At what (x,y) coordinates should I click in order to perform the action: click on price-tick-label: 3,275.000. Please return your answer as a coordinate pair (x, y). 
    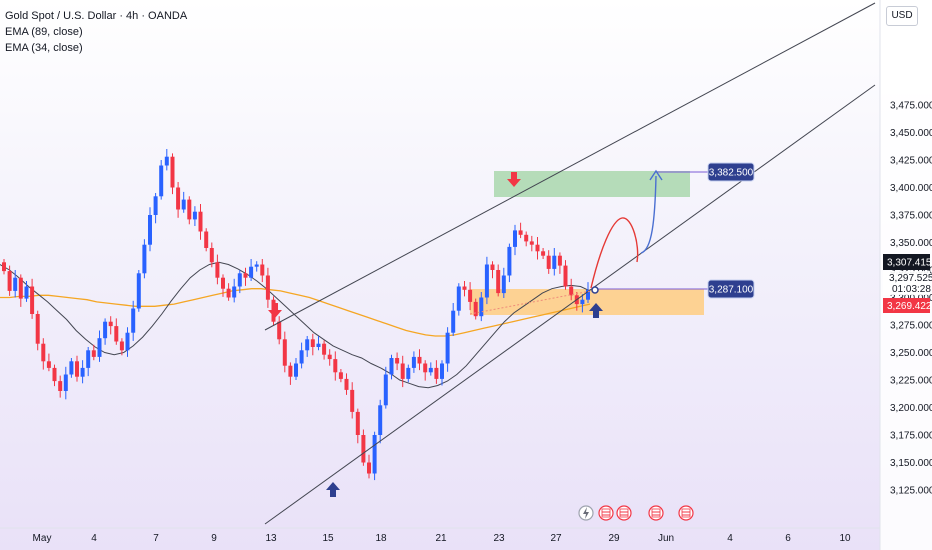
    Looking at the image, I should click on (911, 326).